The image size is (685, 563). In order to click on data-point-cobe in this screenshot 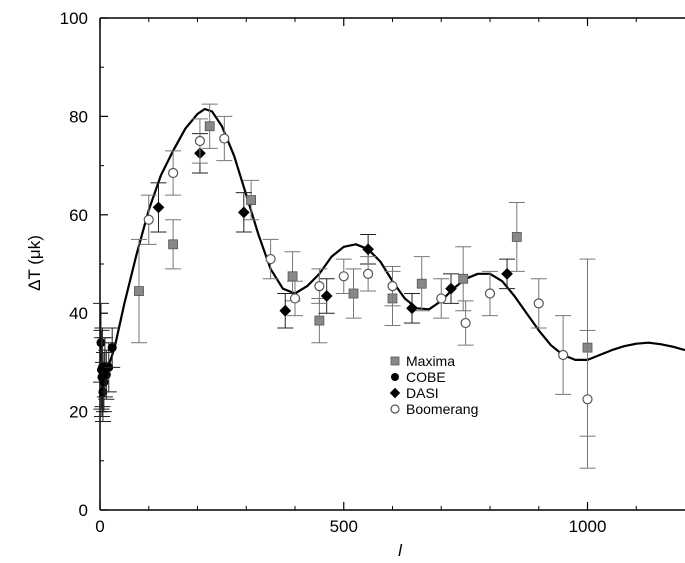, I will do `click(112, 347)`.